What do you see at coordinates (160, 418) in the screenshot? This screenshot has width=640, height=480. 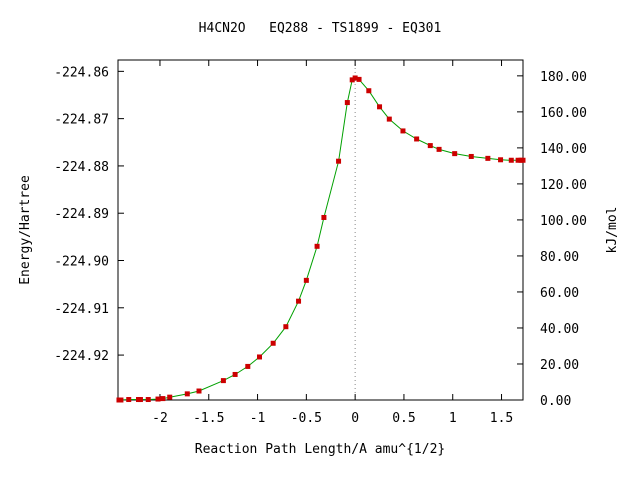 I see `x-tick-label: -2` at bounding box center [160, 418].